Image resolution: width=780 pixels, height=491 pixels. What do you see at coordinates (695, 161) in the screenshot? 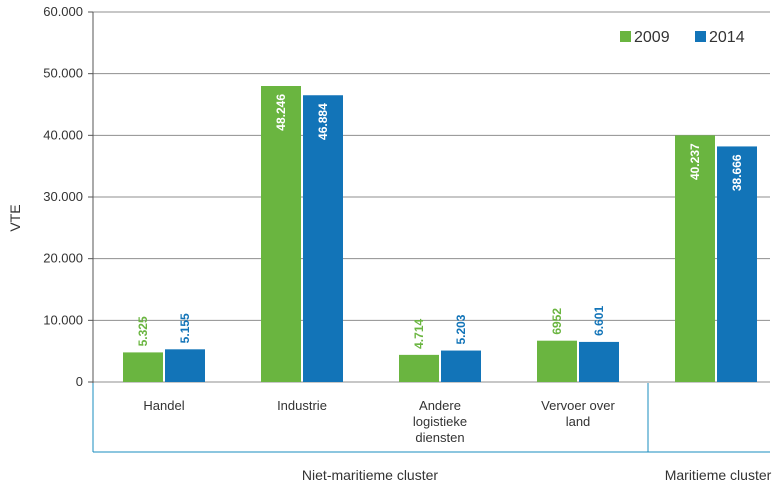
I see `data-label: 40.237` at bounding box center [695, 161].